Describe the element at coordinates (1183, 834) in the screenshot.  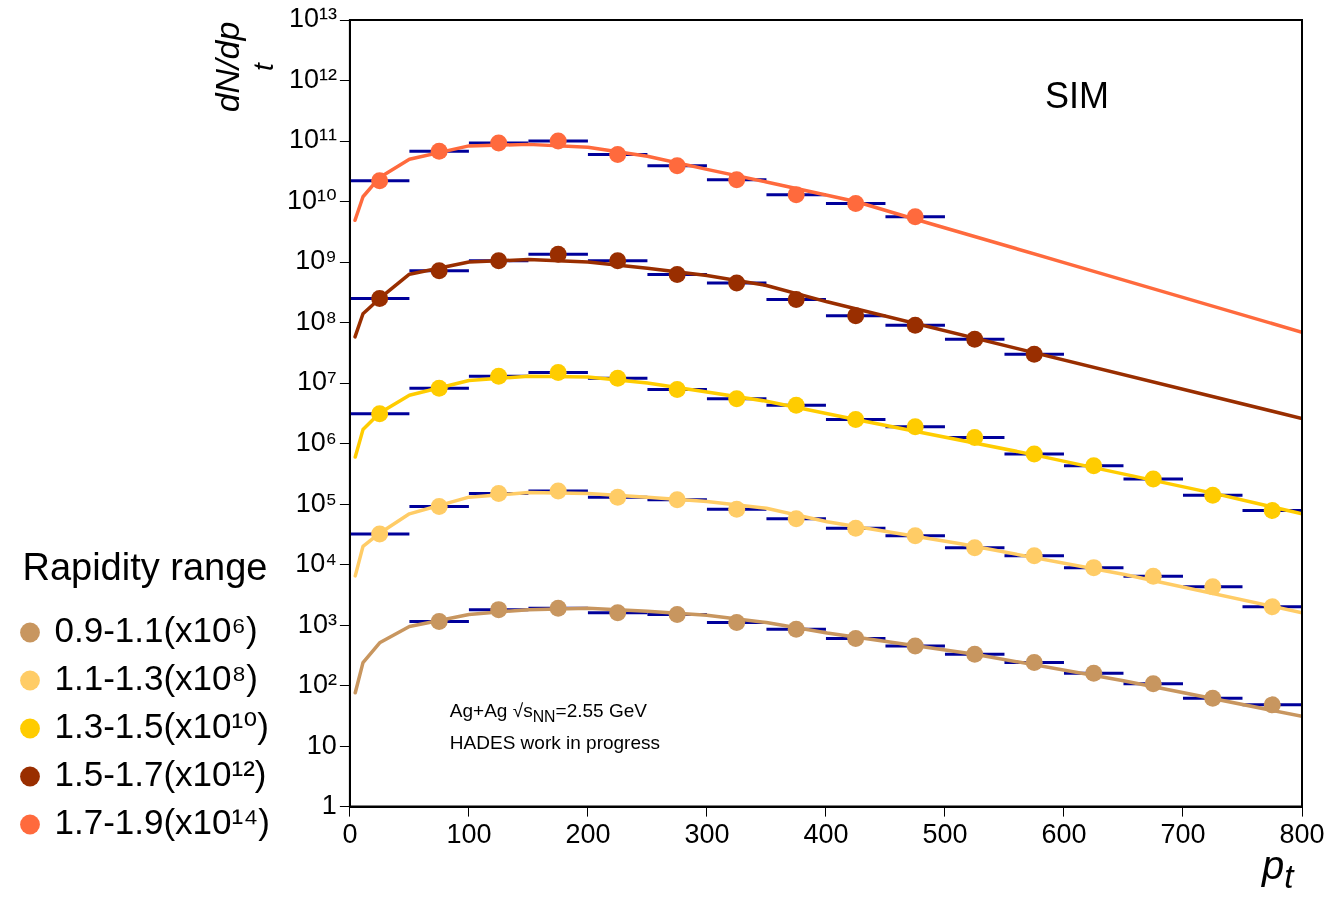
I see `x-tick-label: 700` at that location.